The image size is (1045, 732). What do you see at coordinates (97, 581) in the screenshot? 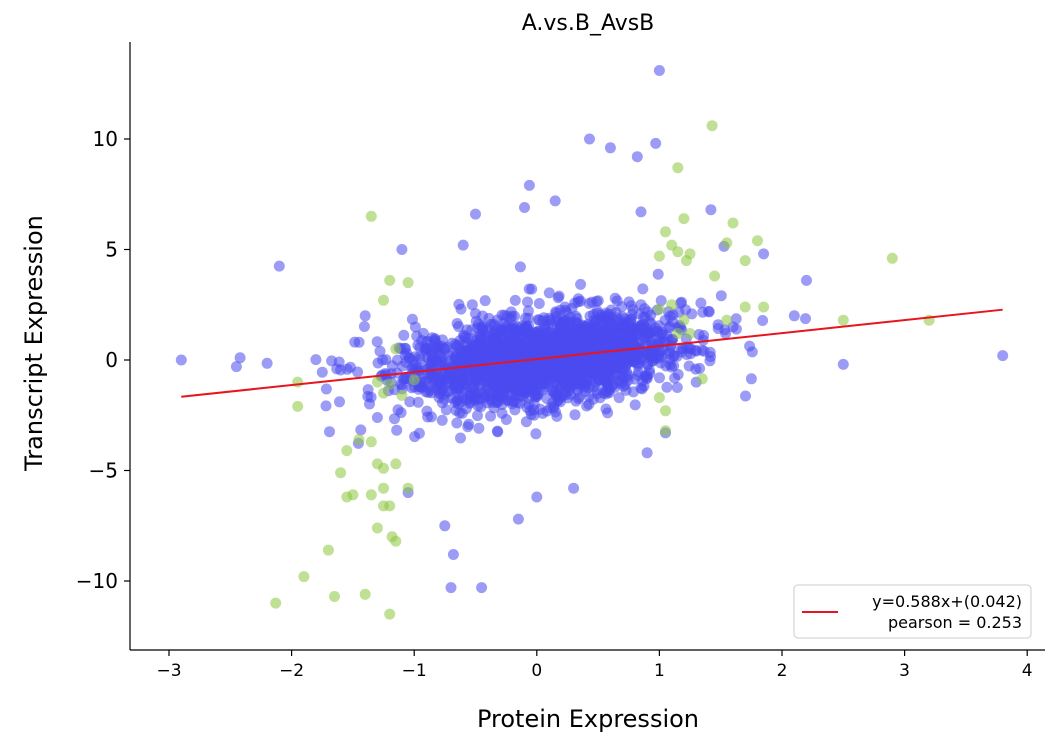
I see `y-tick-label: −10` at bounding box center [97, 581].